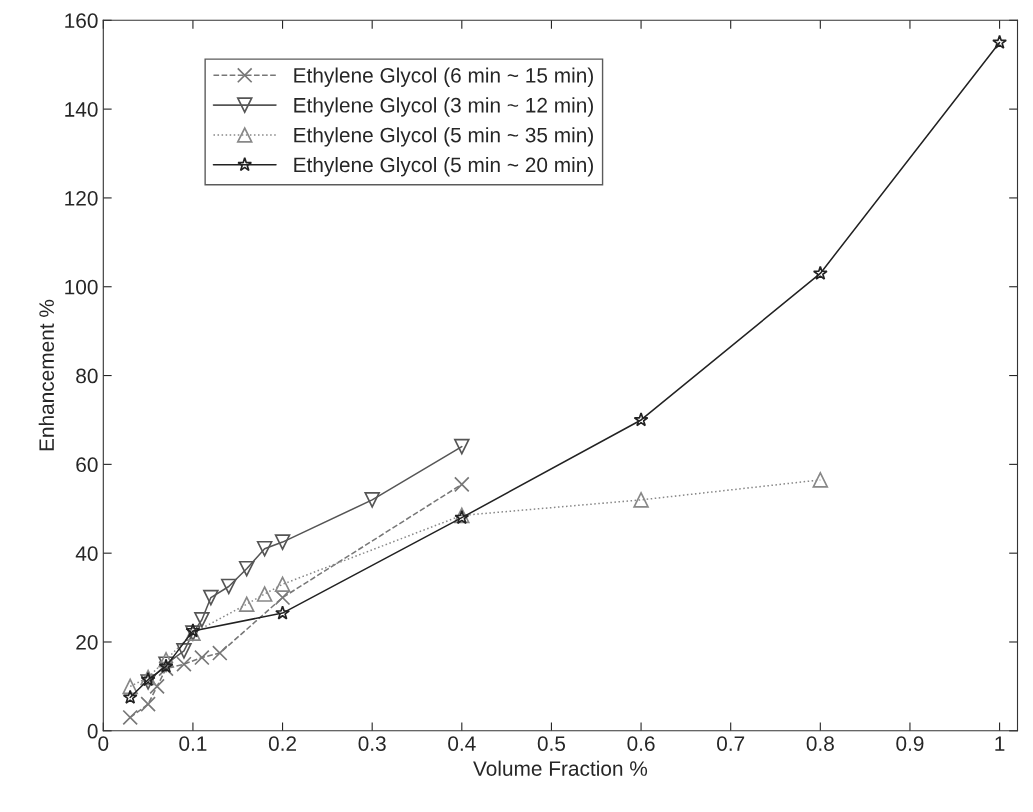 The width and height of the screenshot is (1033, 812). Describe the element at coordinates (81, 198) in the screenshot. I see `y-tick-label: 120` at that location.